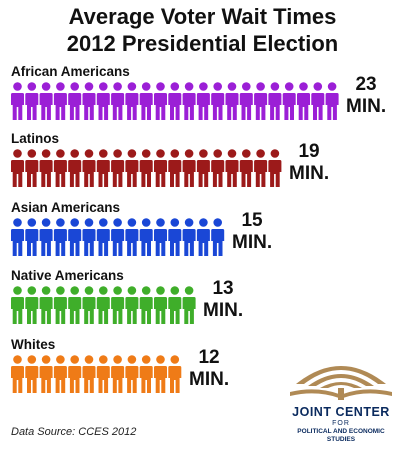 The image size is (405, 450). I want to click on value-number: 19, so click(309, 151).